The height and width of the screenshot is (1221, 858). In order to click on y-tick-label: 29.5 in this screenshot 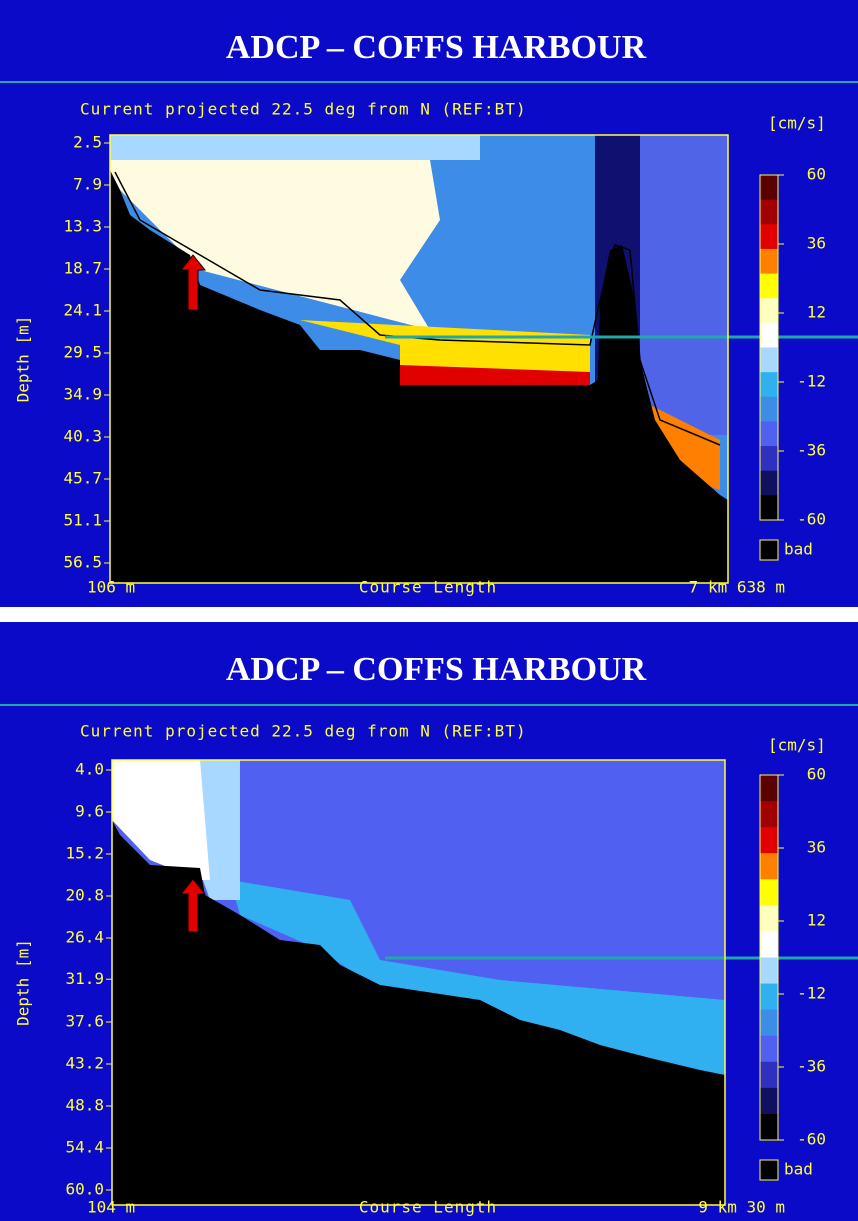, I will do `click(82, 352)`.